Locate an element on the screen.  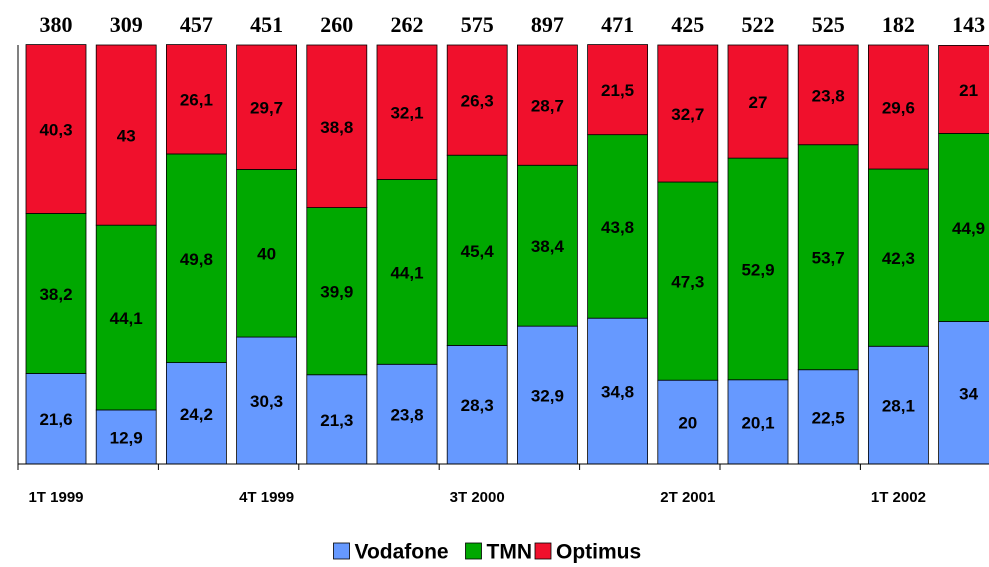
data-label: 47,3 is located at coordinates (687, 282).